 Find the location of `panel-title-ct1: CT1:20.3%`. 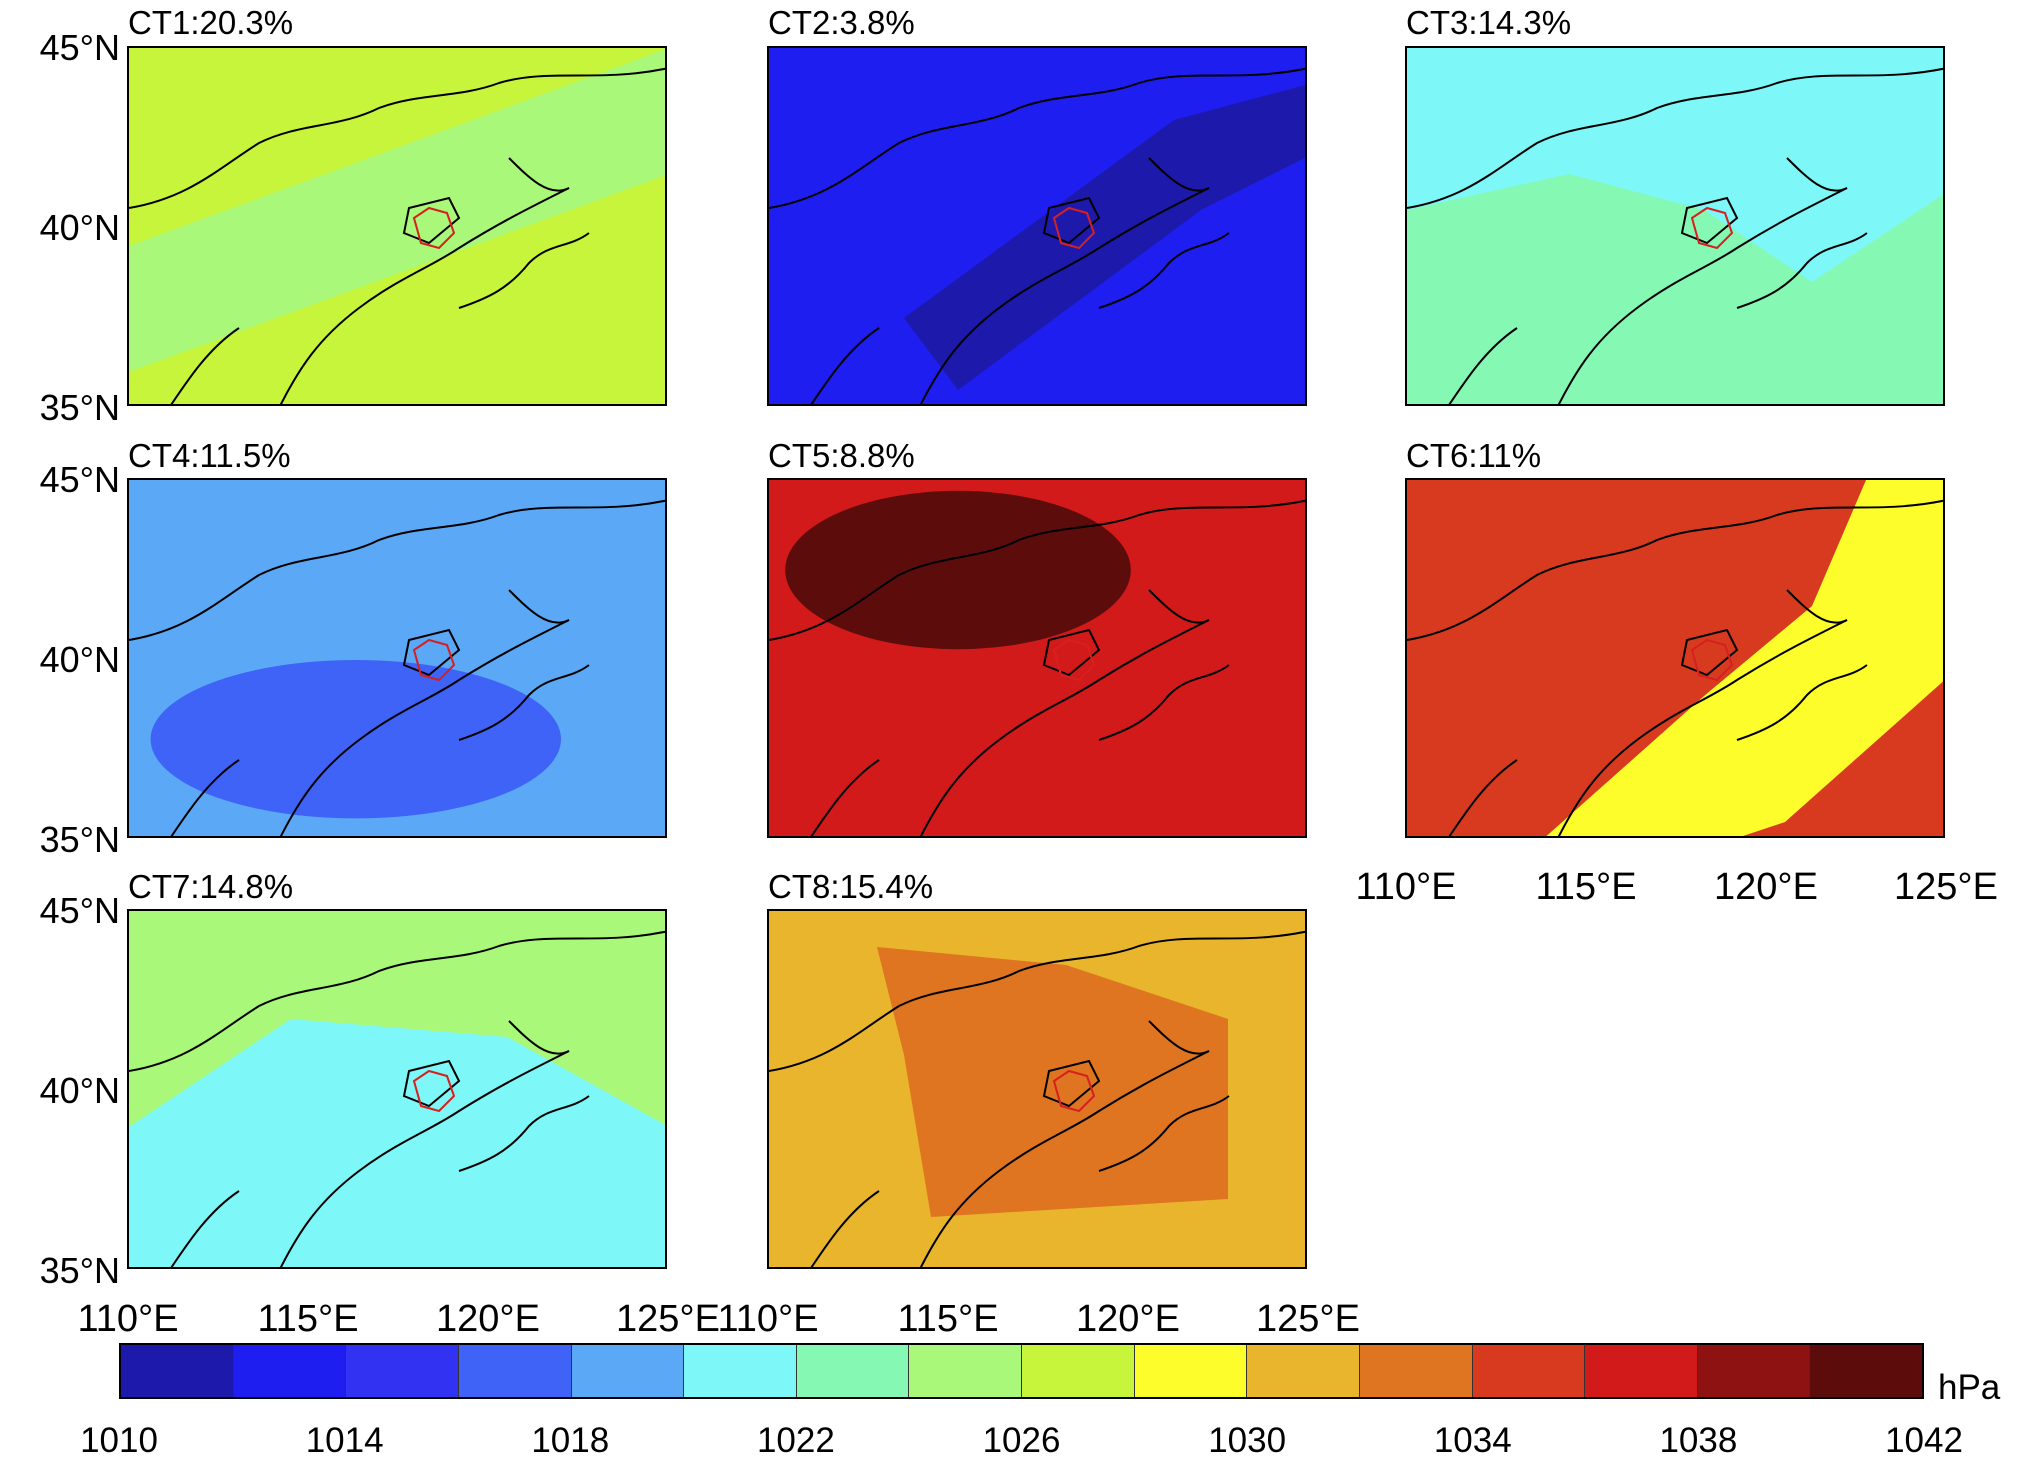

panel-title-ct1: CT1:20.3% is located at coordinates (211, 22).